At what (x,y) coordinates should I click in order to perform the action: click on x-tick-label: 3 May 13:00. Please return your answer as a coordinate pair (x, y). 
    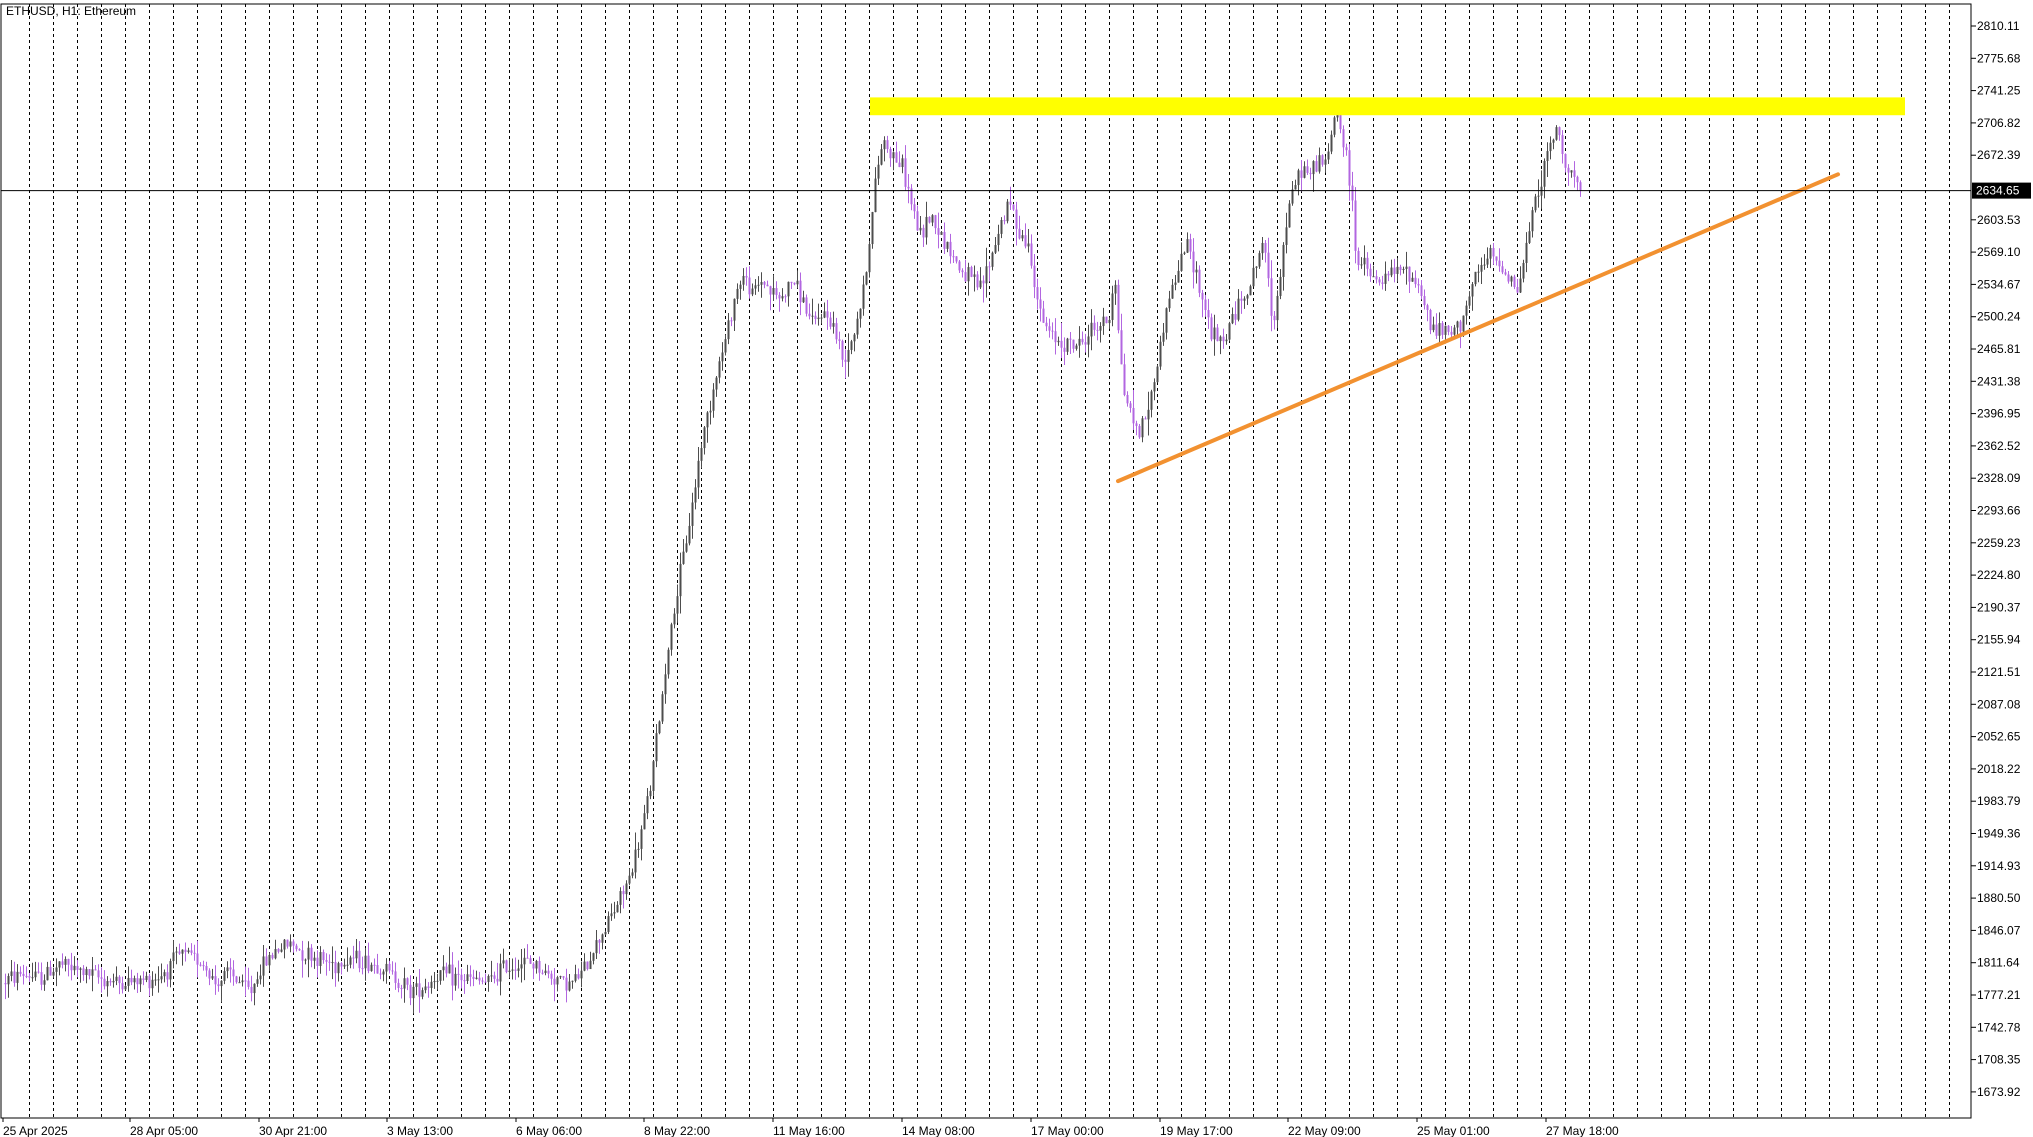
    Looking at the image, I should click on (420, 1130).